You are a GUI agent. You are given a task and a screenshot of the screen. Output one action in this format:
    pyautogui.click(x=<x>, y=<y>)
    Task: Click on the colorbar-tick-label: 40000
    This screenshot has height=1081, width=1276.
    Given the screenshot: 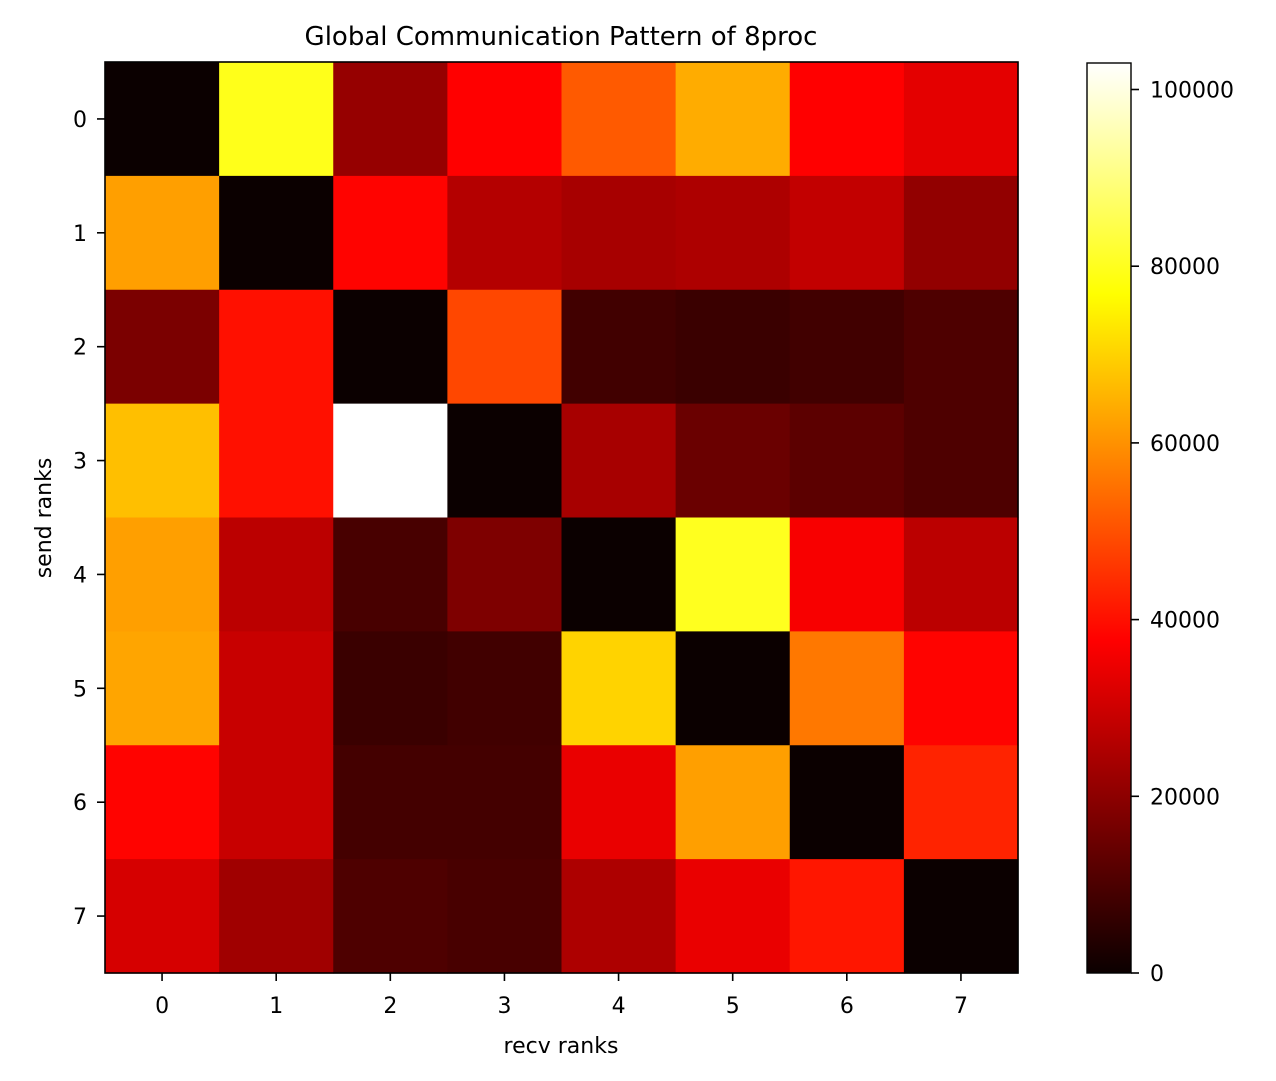 What is the action you would take?
    pyautogui.click(x=1185, y=621)
    